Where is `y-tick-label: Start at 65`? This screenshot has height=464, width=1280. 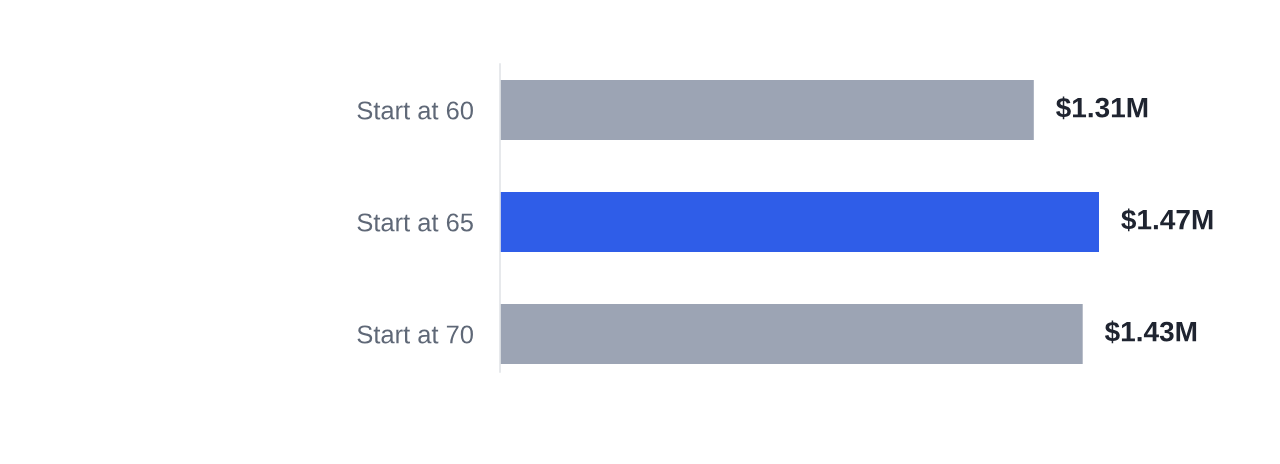 y-tick-label: Start at 65 is located at coordinates (415, 222).